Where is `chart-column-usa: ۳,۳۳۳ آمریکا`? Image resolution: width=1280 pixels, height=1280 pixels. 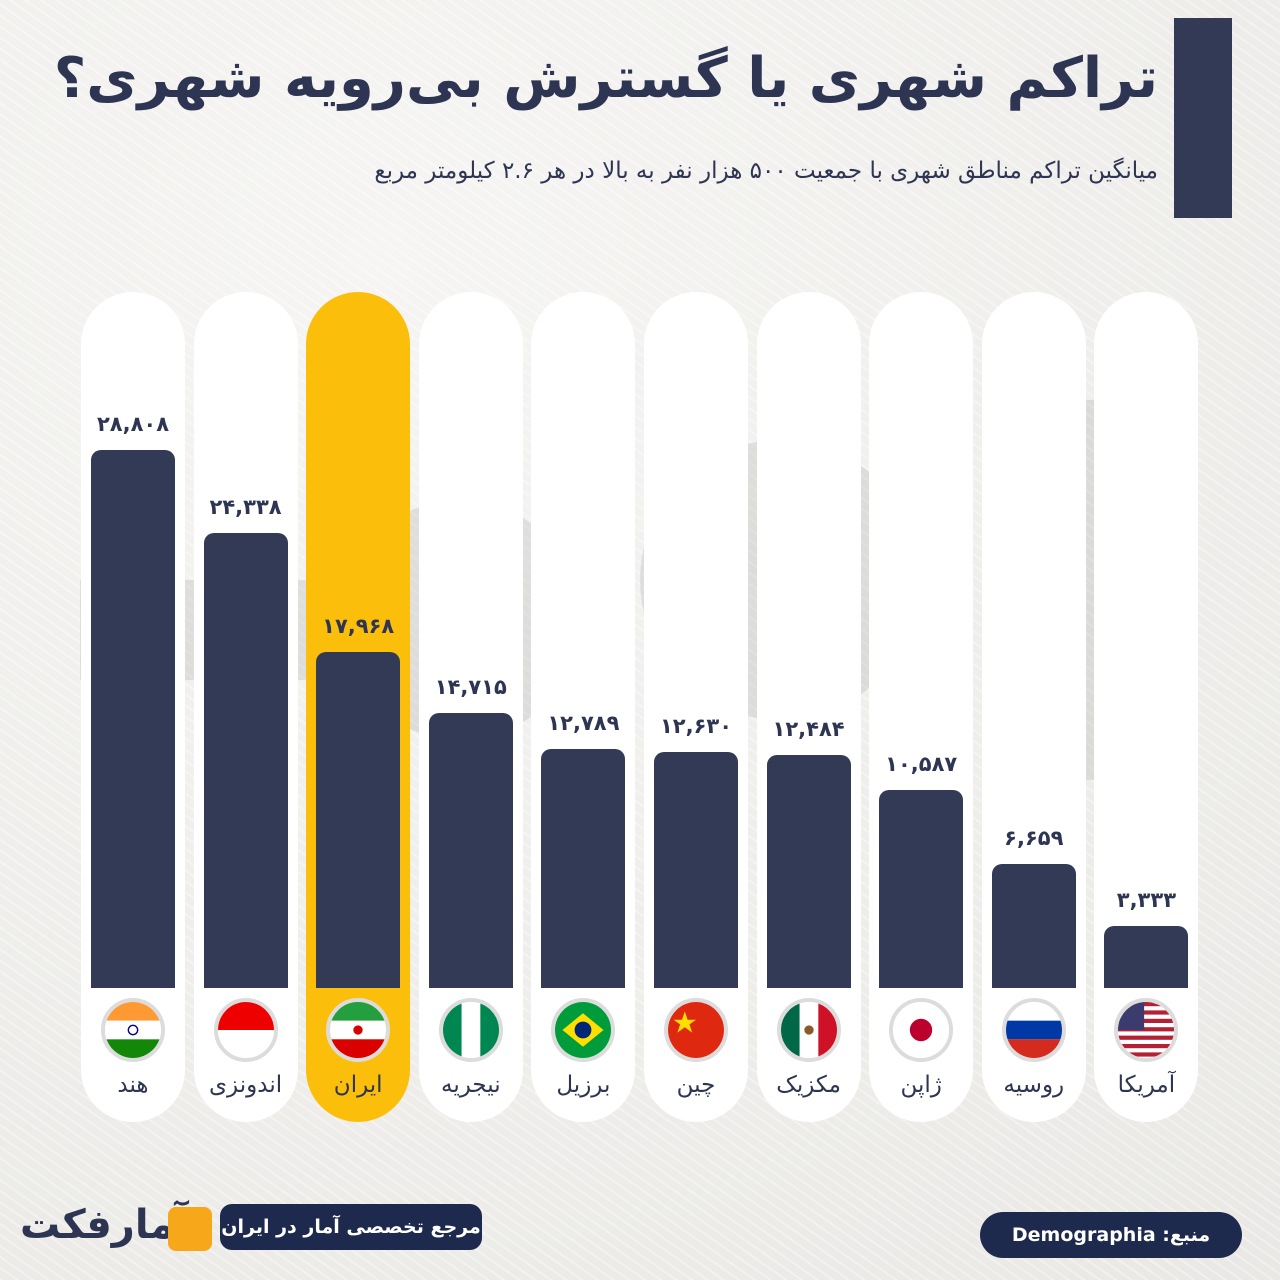
chart-column-usa: ۳,۳۳۳ آمریکا is located at coordinates (1146, 707).